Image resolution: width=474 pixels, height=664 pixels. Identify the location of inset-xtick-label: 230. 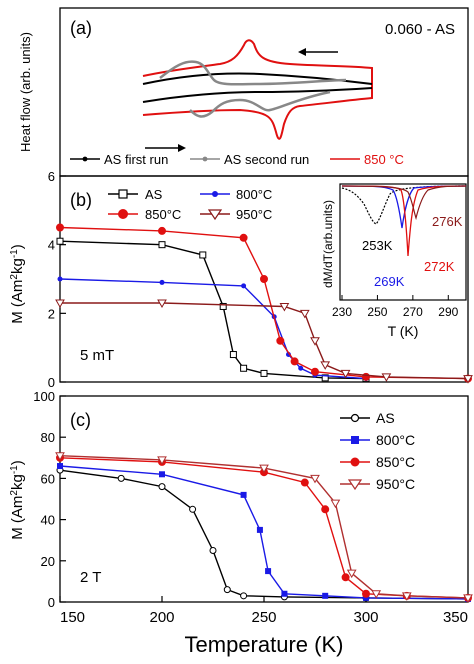
(342, 312).